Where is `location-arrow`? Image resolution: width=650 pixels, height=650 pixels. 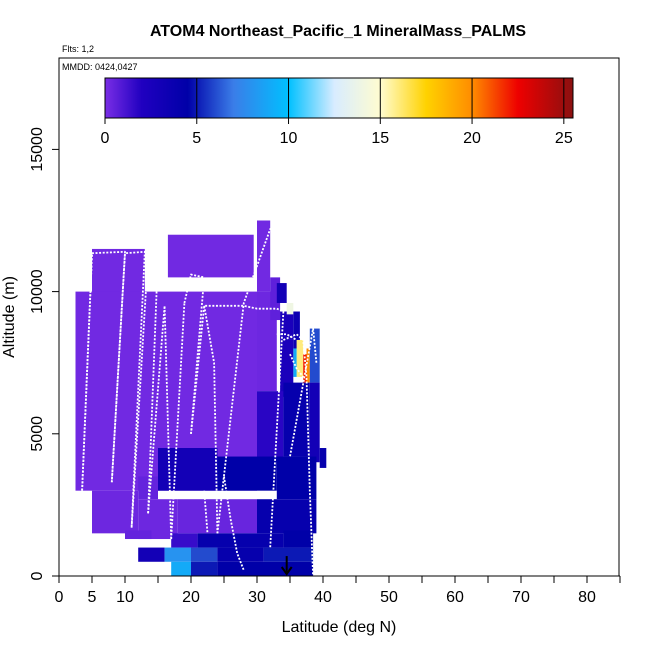
location-arrow is located at coordinates (286, 566).